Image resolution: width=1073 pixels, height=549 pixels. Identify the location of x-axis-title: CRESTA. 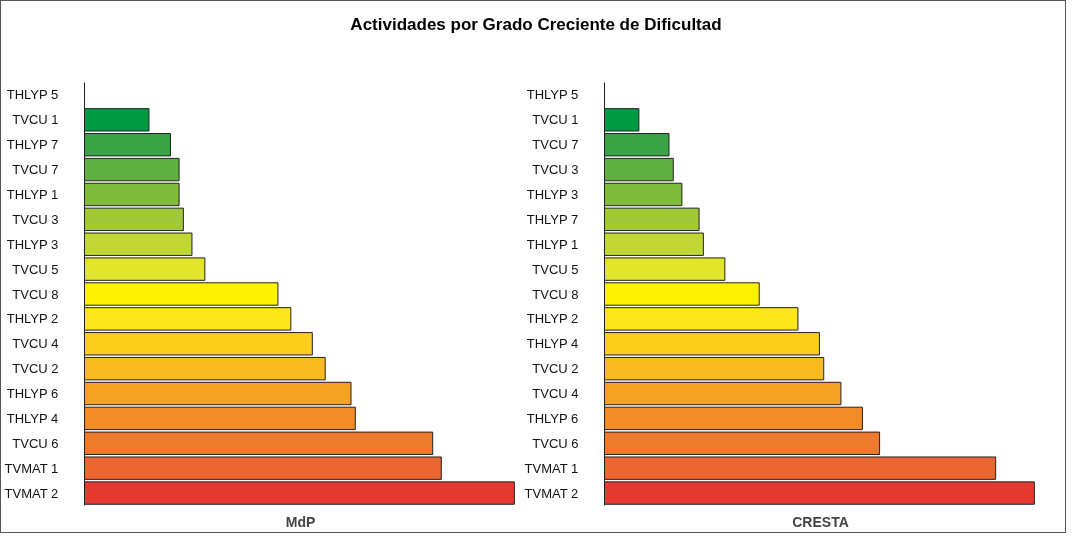
(820, 521).